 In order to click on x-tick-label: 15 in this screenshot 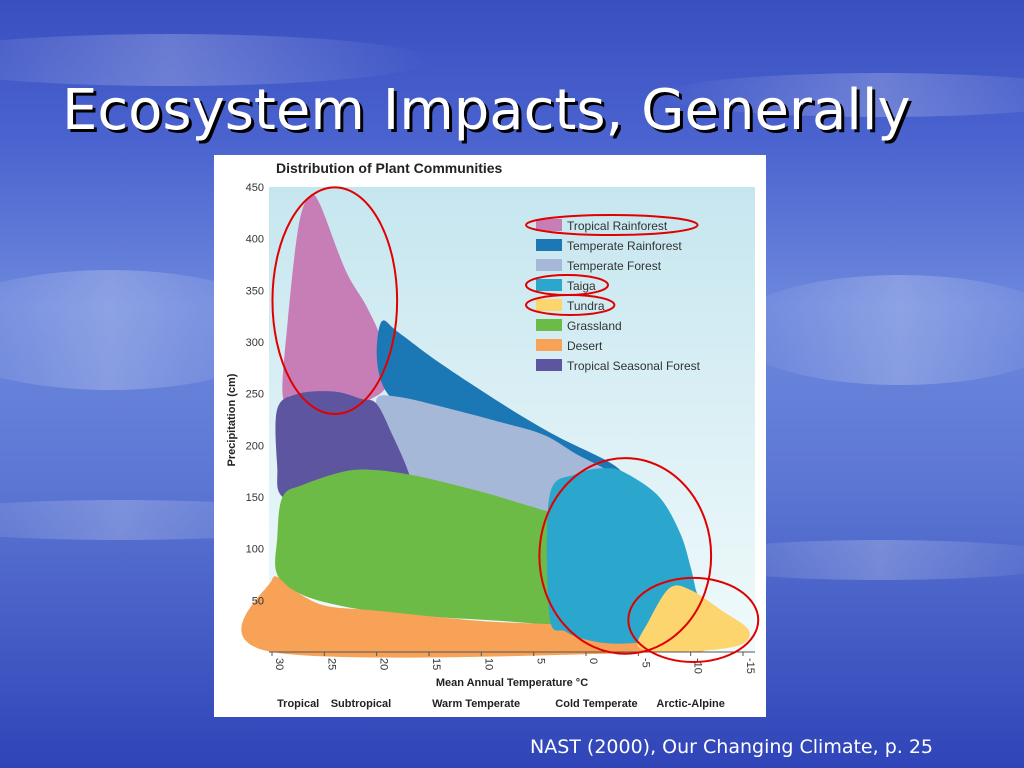, I will do `click(436, 664)`.